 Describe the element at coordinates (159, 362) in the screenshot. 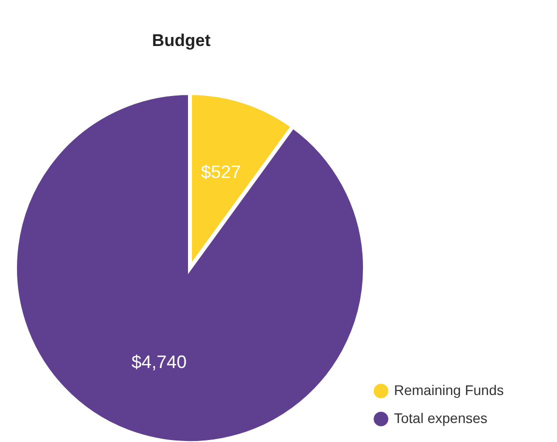

I see `data-label: $4,740` at that location.